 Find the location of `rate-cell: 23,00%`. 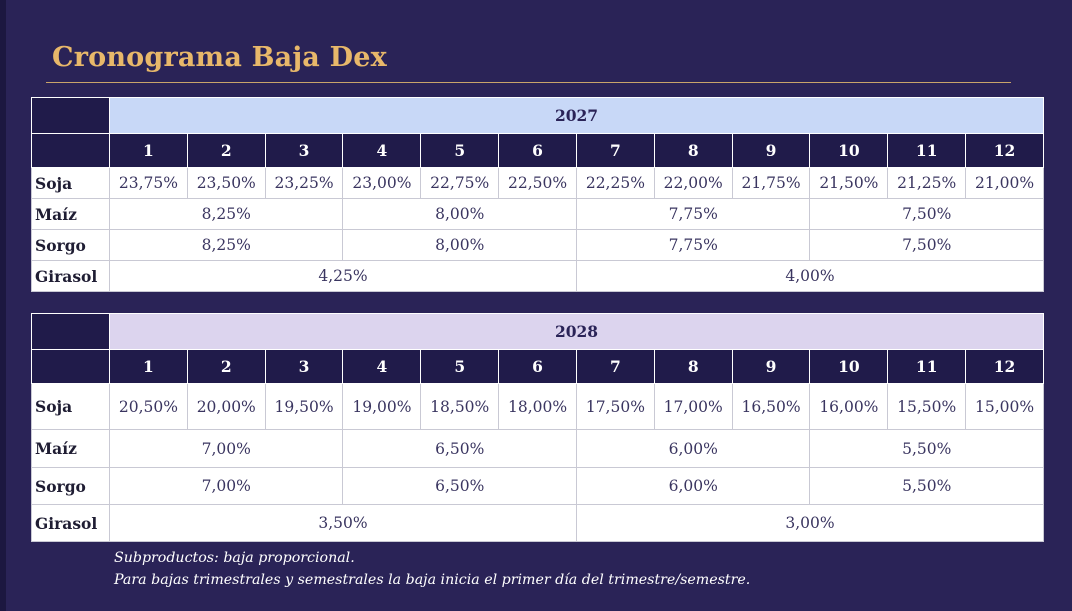

rate-cell: 23,00% is located at coordinates (382, 183).